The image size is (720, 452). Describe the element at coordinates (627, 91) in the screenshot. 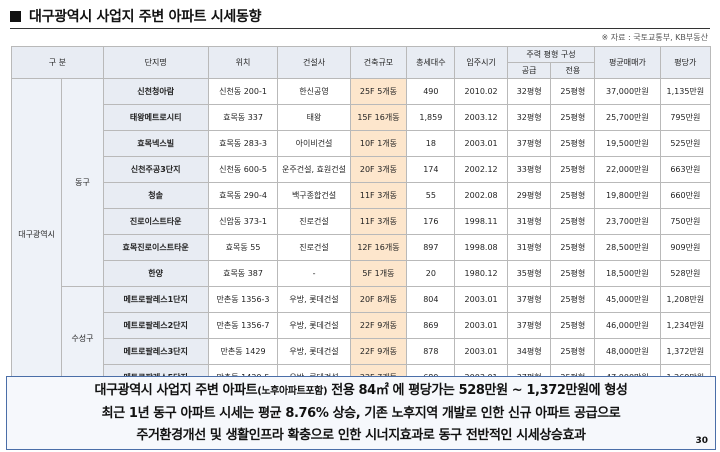

I see `cell-avg-price: 37,000만원` at that location.